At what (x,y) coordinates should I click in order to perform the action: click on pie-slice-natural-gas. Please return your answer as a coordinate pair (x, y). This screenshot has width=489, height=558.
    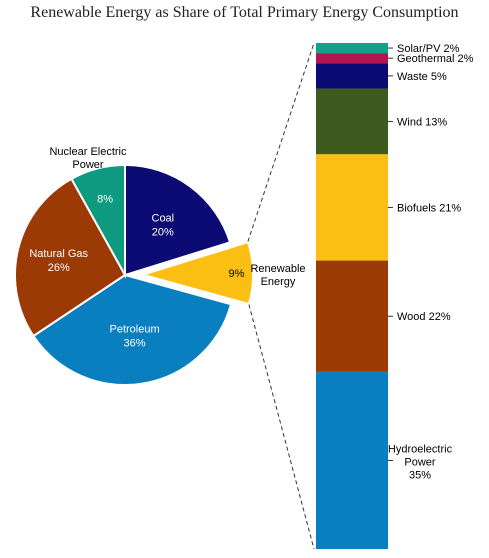
    Looking at the image, I should click on (70, 257).